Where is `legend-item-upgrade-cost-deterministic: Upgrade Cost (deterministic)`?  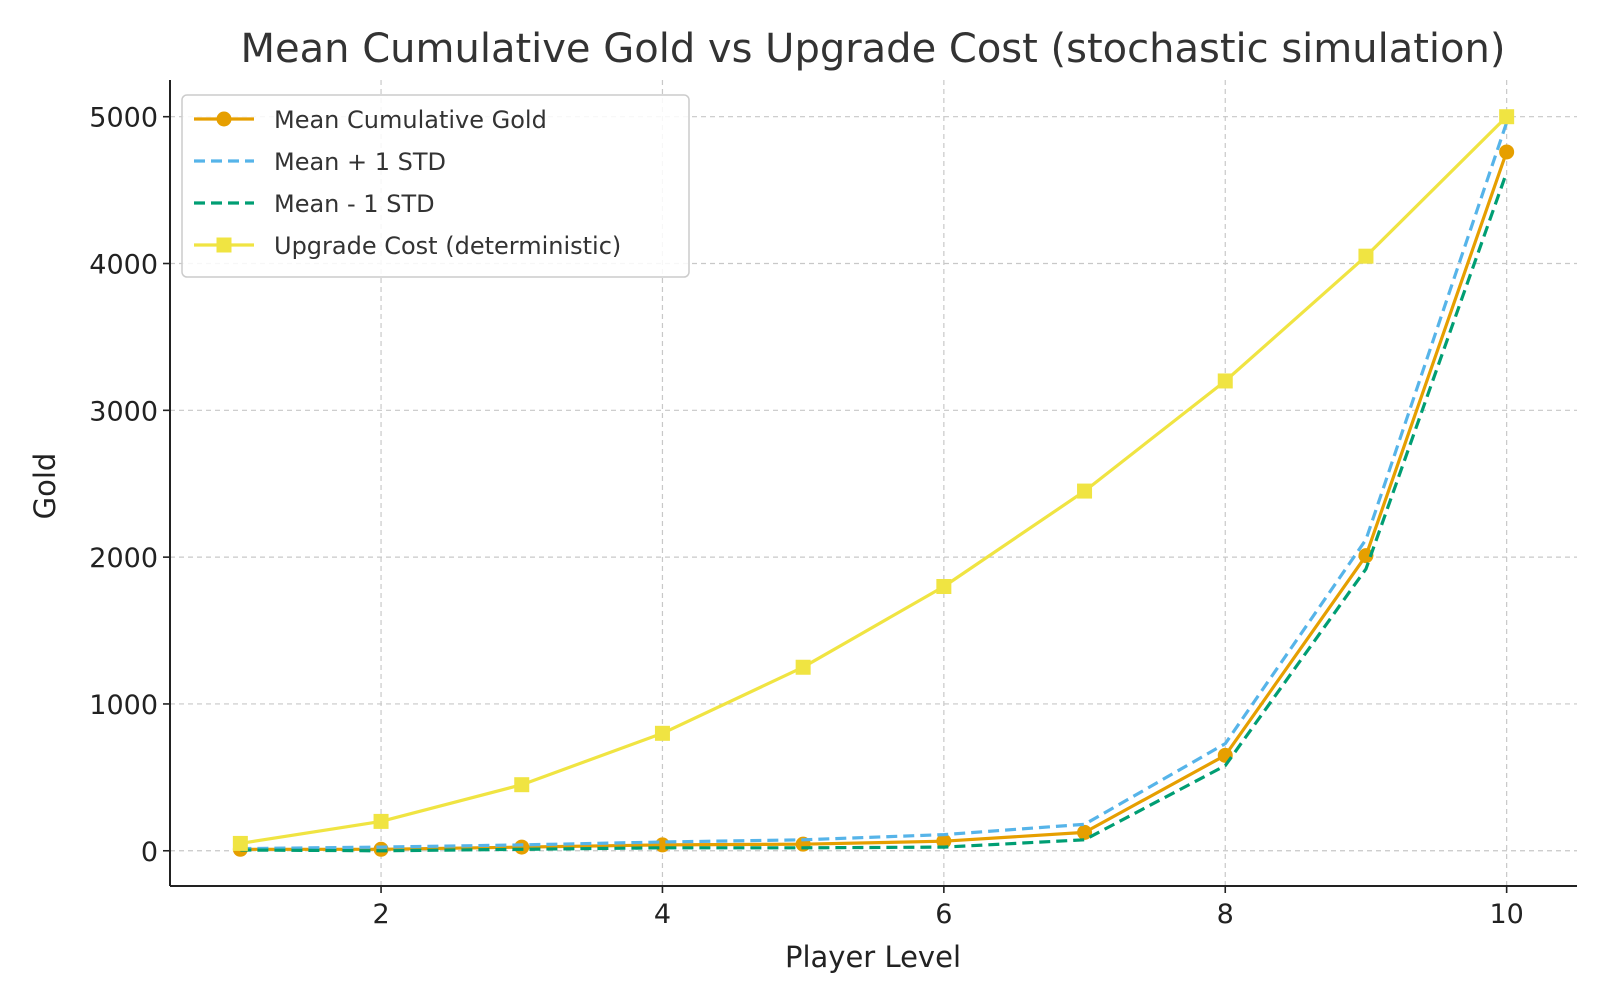 legend-item-upgrade-cost-deterministic: Upgrade Cost (deterministic) is located at coordinates (407, 246).